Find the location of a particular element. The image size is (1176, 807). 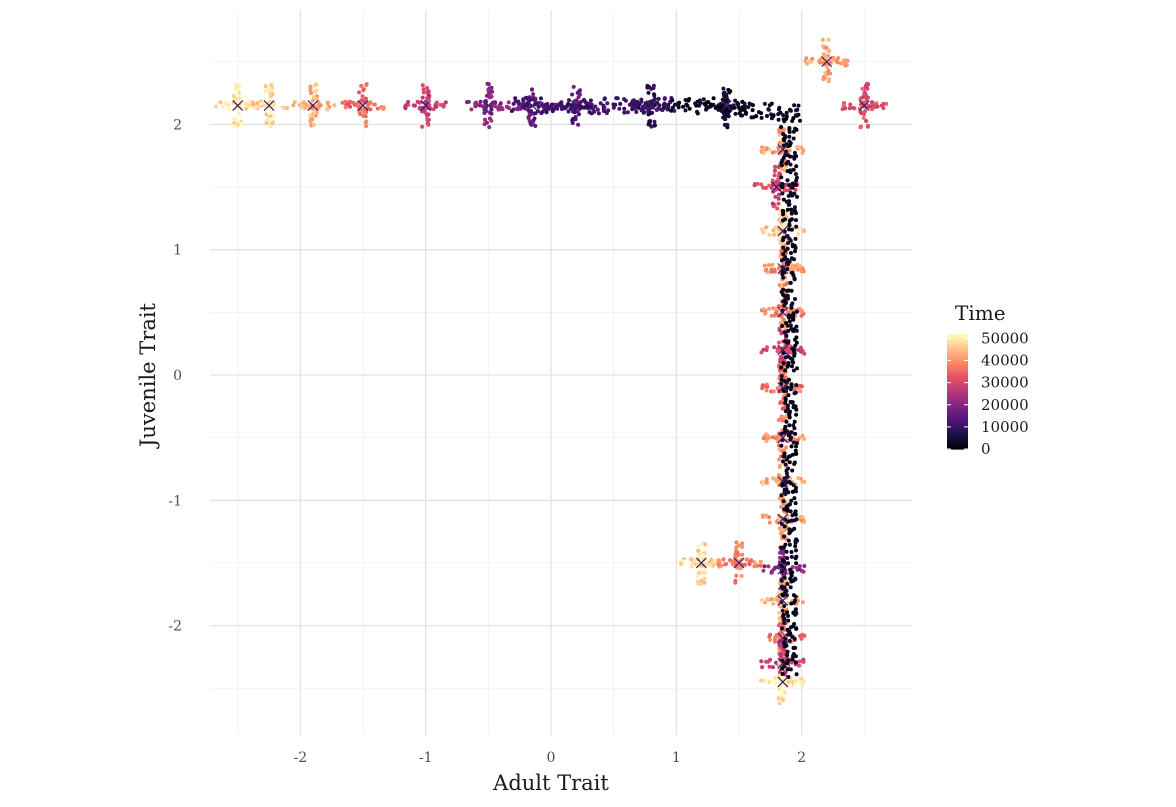

legend-label: 50000 is located at coordinates (1005, 338).